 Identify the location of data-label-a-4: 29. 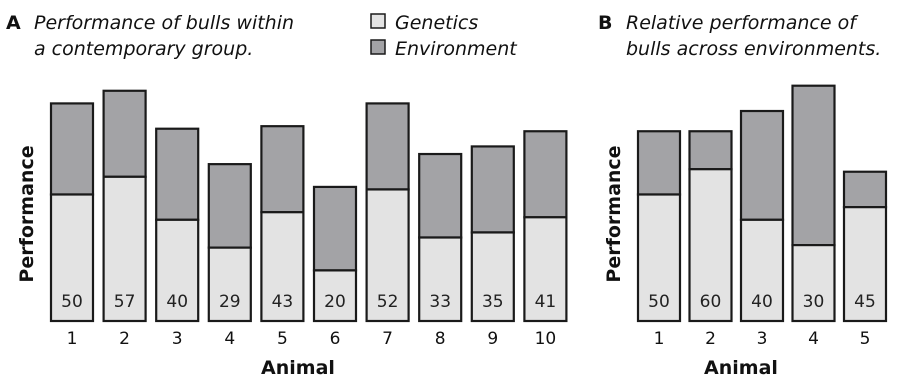
(230, 302).